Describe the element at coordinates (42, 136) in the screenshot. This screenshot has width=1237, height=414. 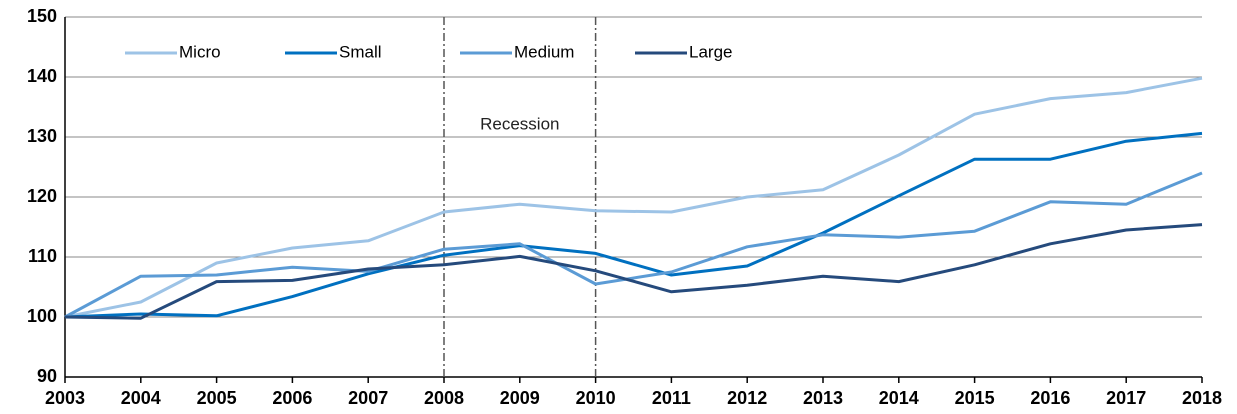
I see `y-tick-label: 130` at that location.